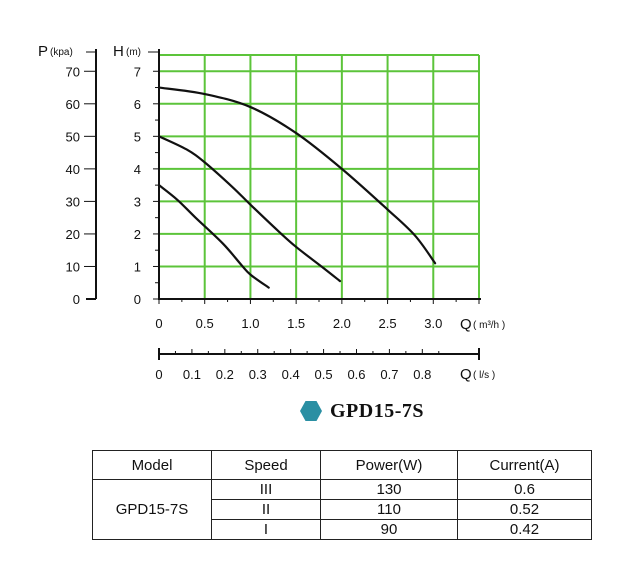 The width and height of the screenshot is (640, 571). I want to click on q-tick-label: 1.5, so click(296, 323).